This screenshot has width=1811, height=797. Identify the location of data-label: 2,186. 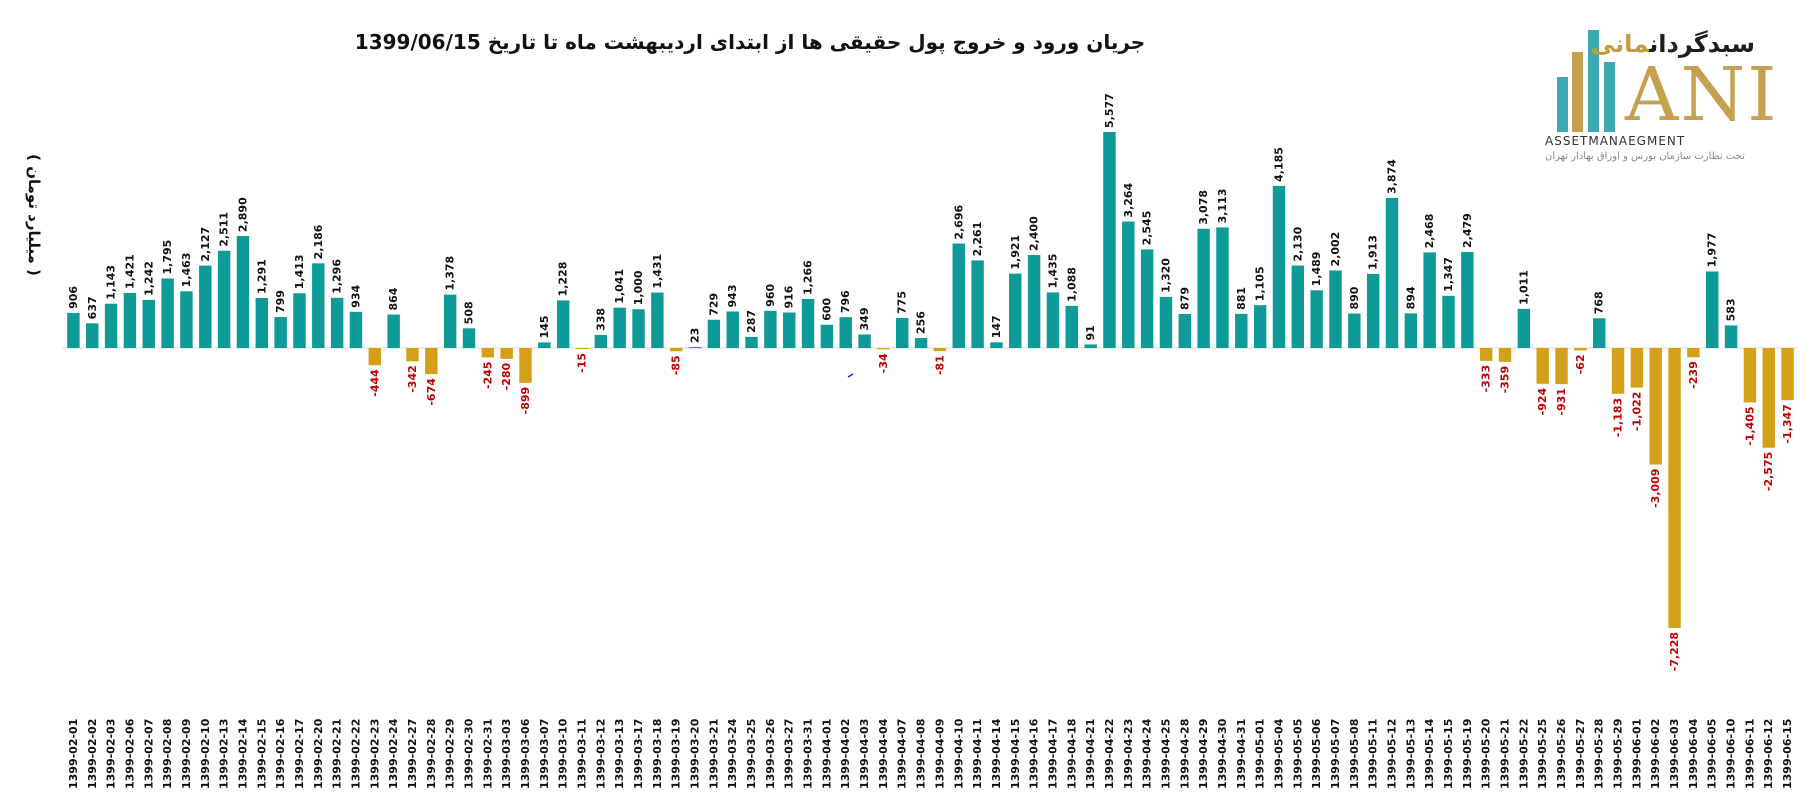
(318, 241).